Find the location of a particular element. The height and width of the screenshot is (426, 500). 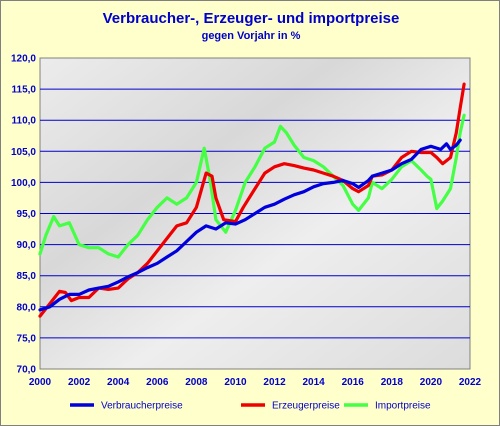

y-tick-label: 70,0 is located at coordinates (27, 370).